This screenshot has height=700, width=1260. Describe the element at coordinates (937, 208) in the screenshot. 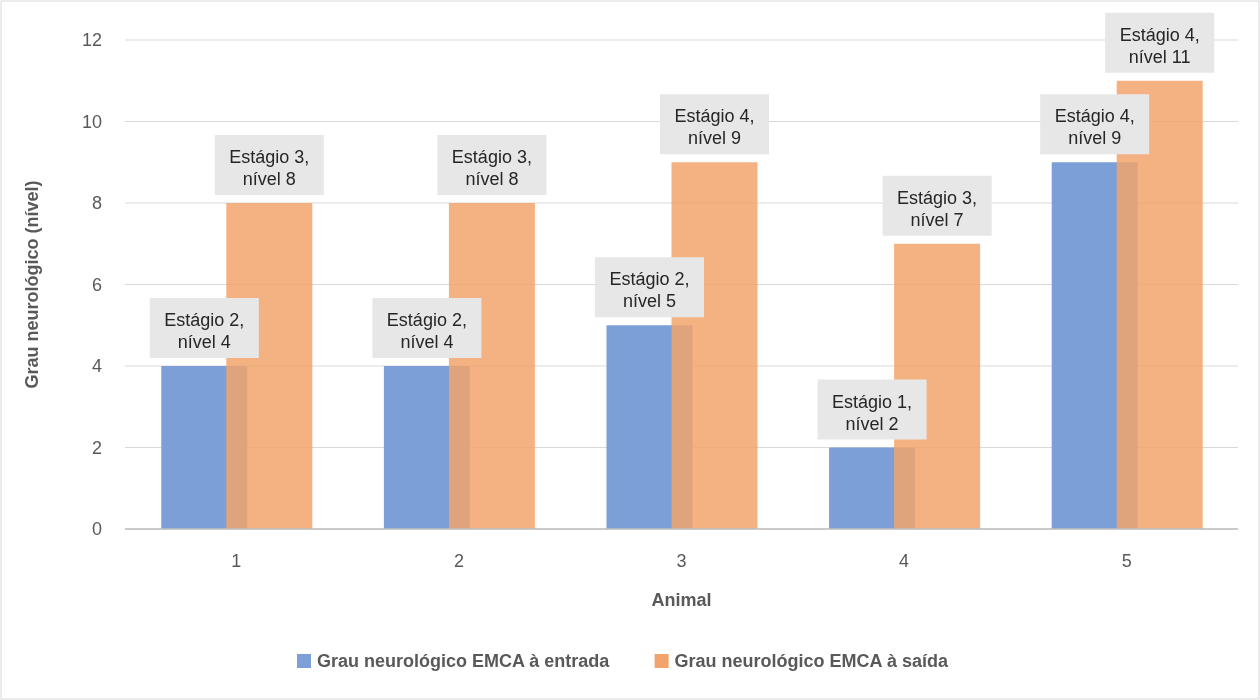

I see `data-label: Estágio 3, nível 7` at that location.